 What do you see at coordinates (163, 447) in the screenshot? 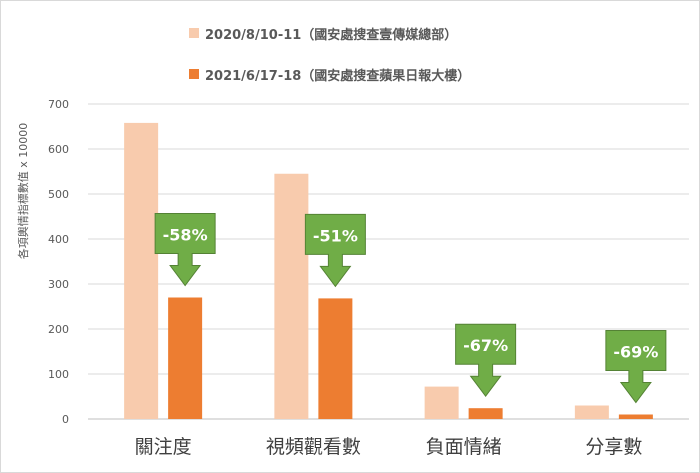
I see `x-tick-label: 關注度` at bounding box center [163, 447].